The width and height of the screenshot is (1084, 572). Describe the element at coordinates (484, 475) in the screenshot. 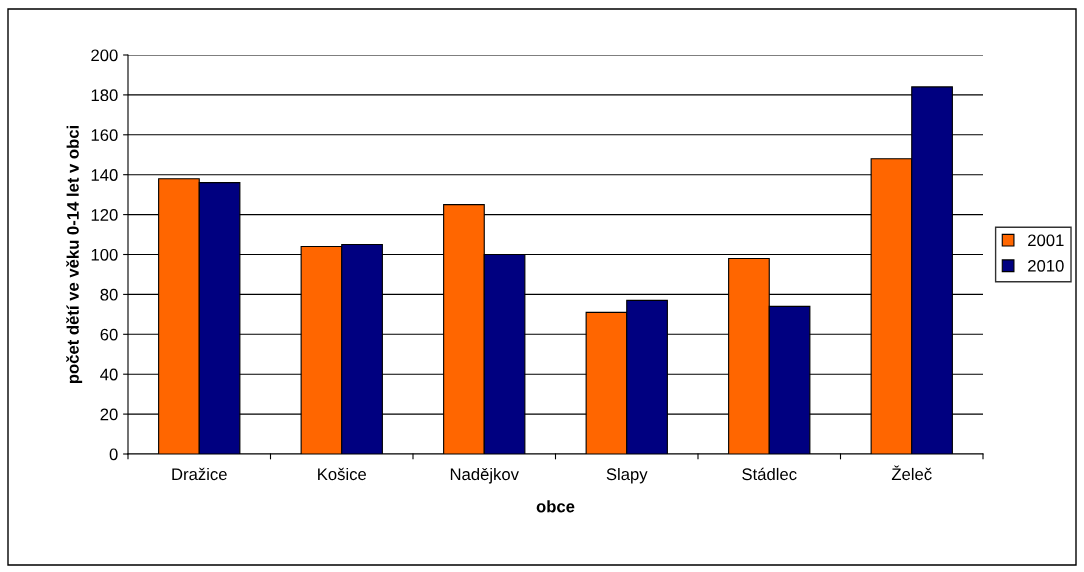

I see `x-tick-label: Nadějkov` at that location.